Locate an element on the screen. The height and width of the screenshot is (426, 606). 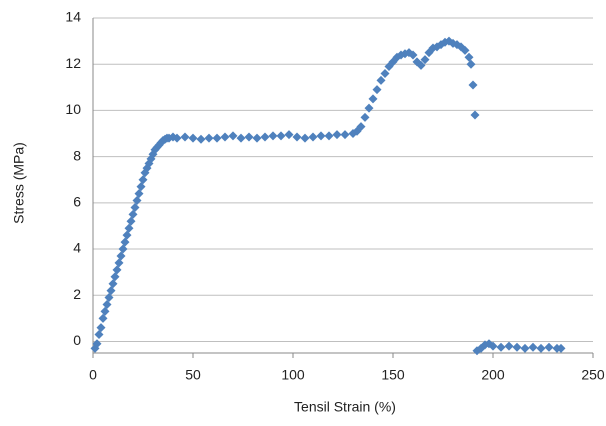
y-tick-label: 14 is located at coordinates (73, 17).